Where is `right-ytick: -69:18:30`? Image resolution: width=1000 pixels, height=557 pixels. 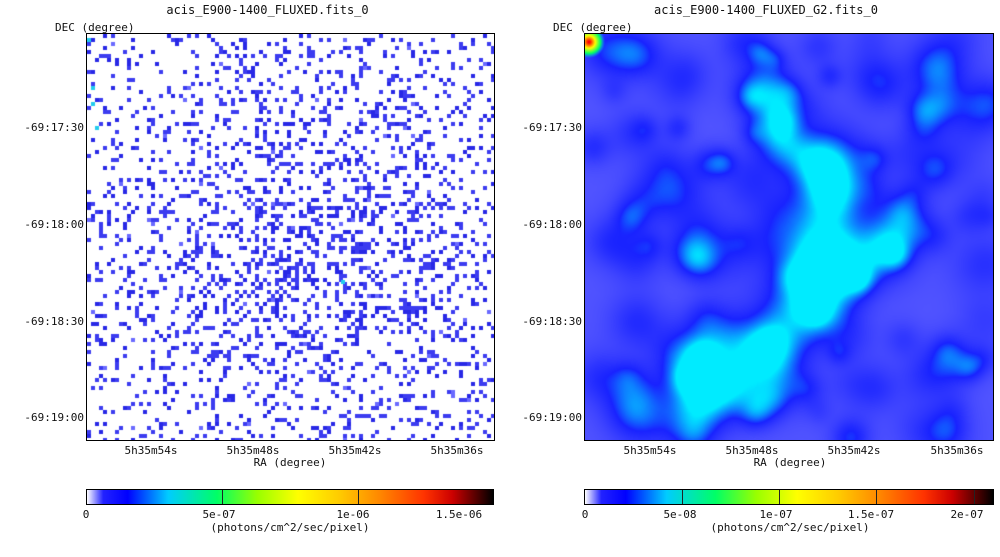 right-ytick: -69:18:30 is located at coordinates (552, 321).